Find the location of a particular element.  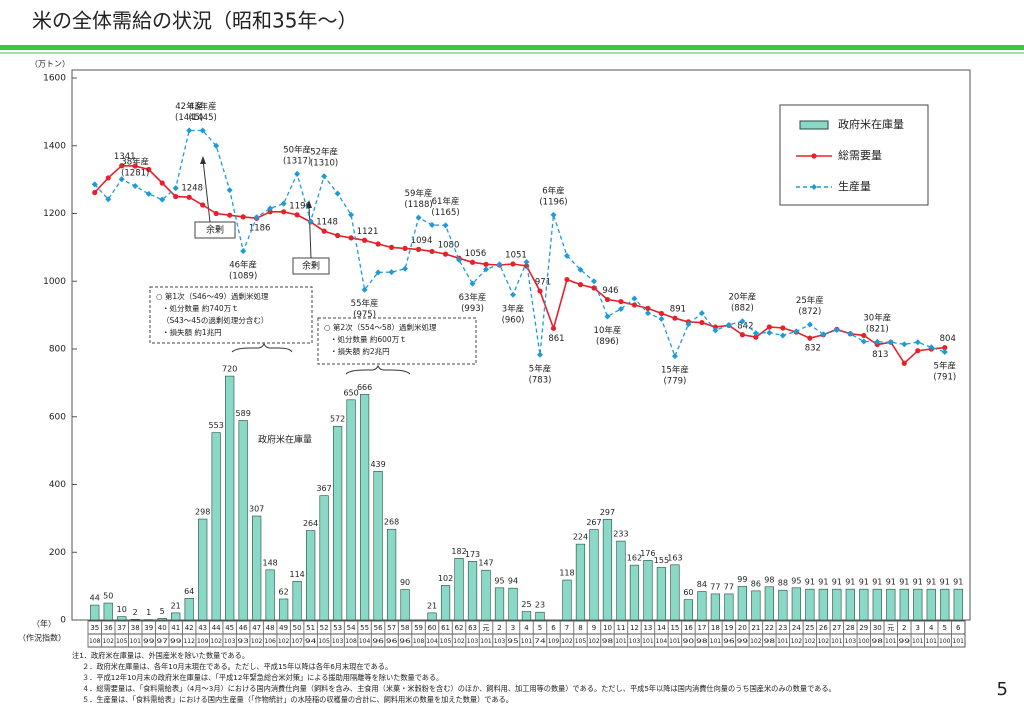

bar-label: 62 is located at coordinates (284, 591).